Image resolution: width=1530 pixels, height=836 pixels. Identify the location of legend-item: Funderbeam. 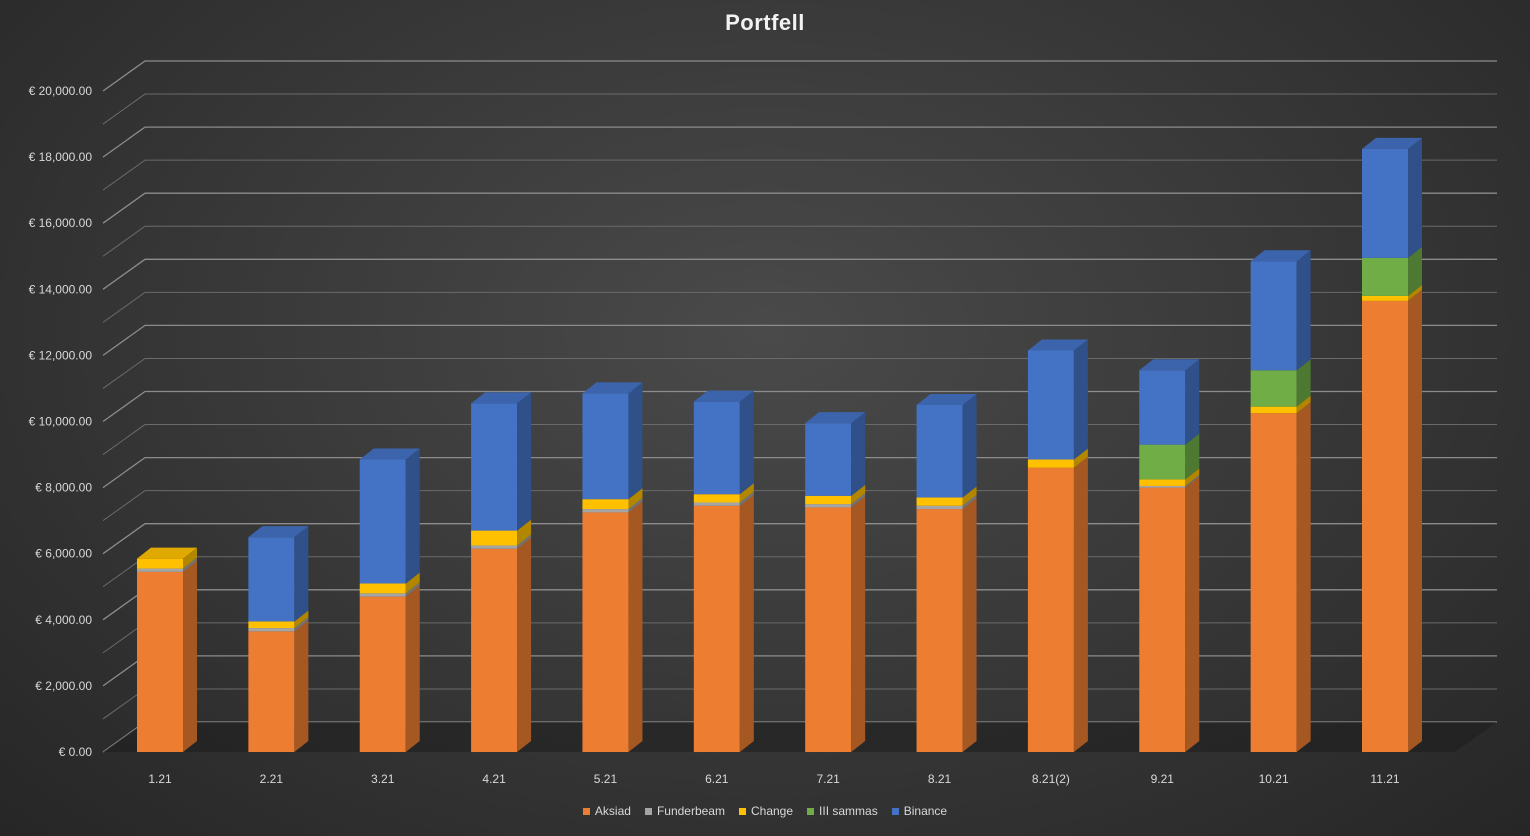
(684, 811).